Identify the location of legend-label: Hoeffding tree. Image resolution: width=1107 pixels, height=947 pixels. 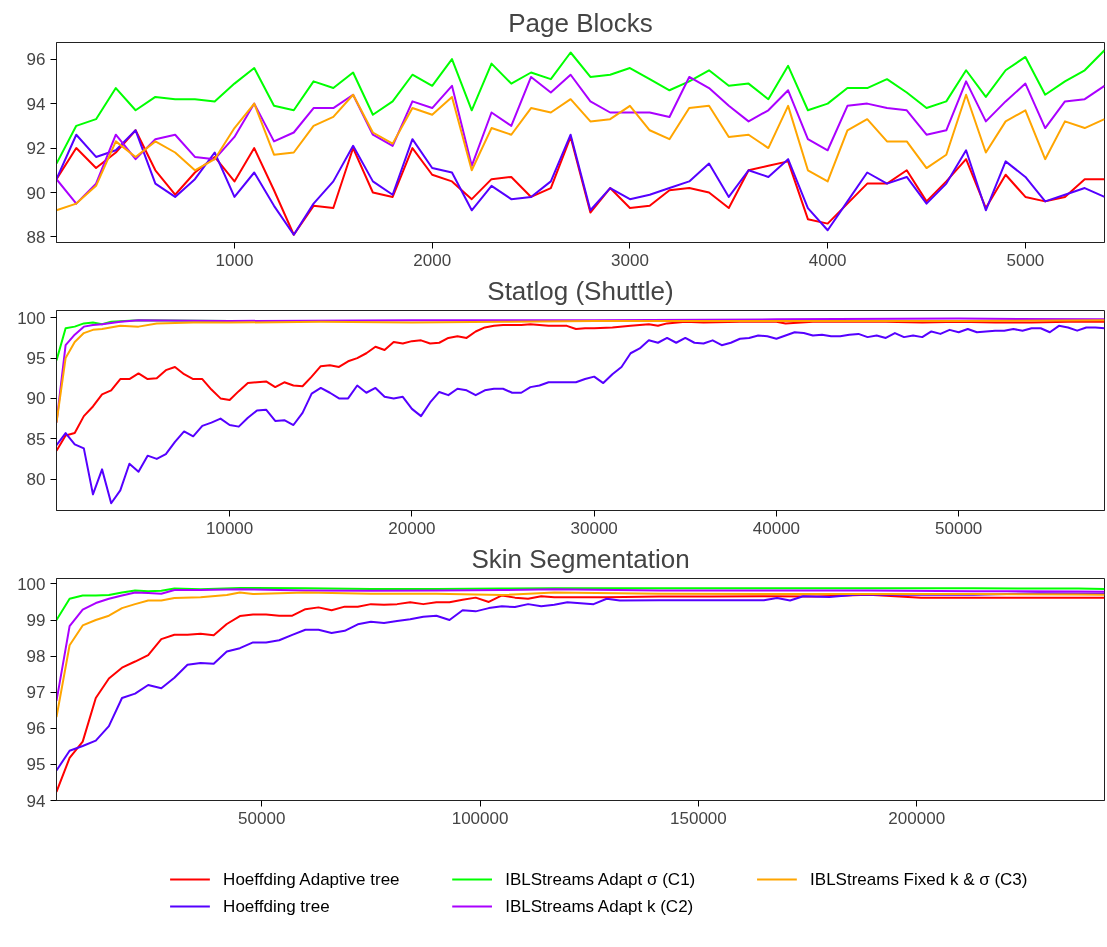
(276, 906).